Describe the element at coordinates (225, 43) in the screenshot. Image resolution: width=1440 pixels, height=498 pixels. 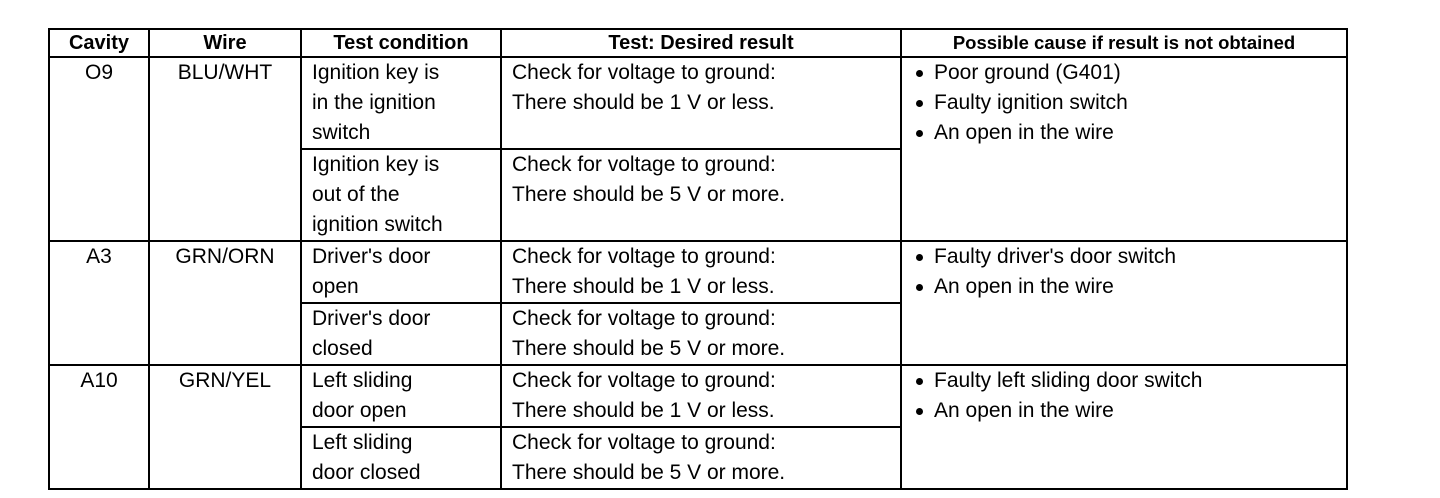
I see `header-wire: Wire` at that location.